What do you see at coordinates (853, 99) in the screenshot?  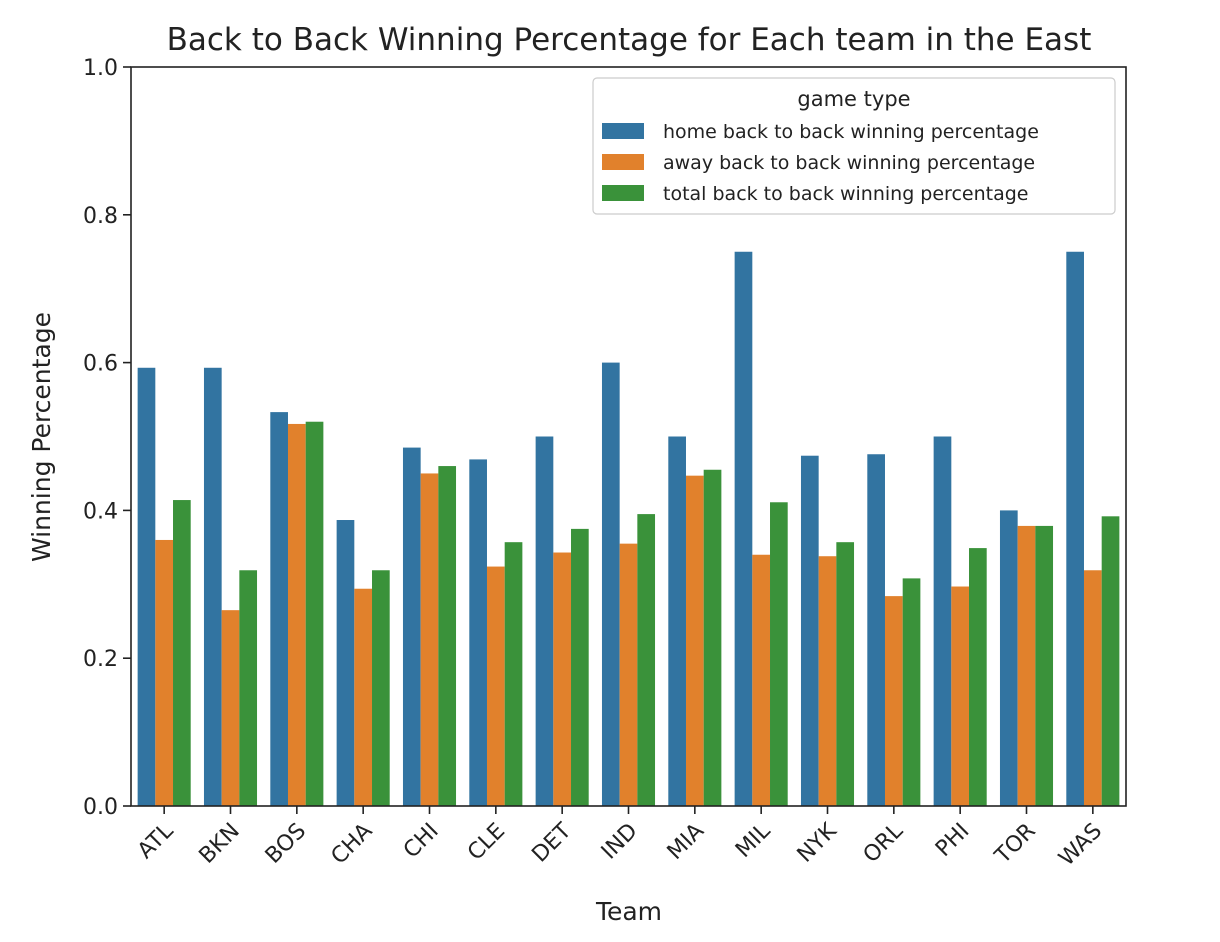 I see `legend-title: game type` at bounding box center [853, 99].